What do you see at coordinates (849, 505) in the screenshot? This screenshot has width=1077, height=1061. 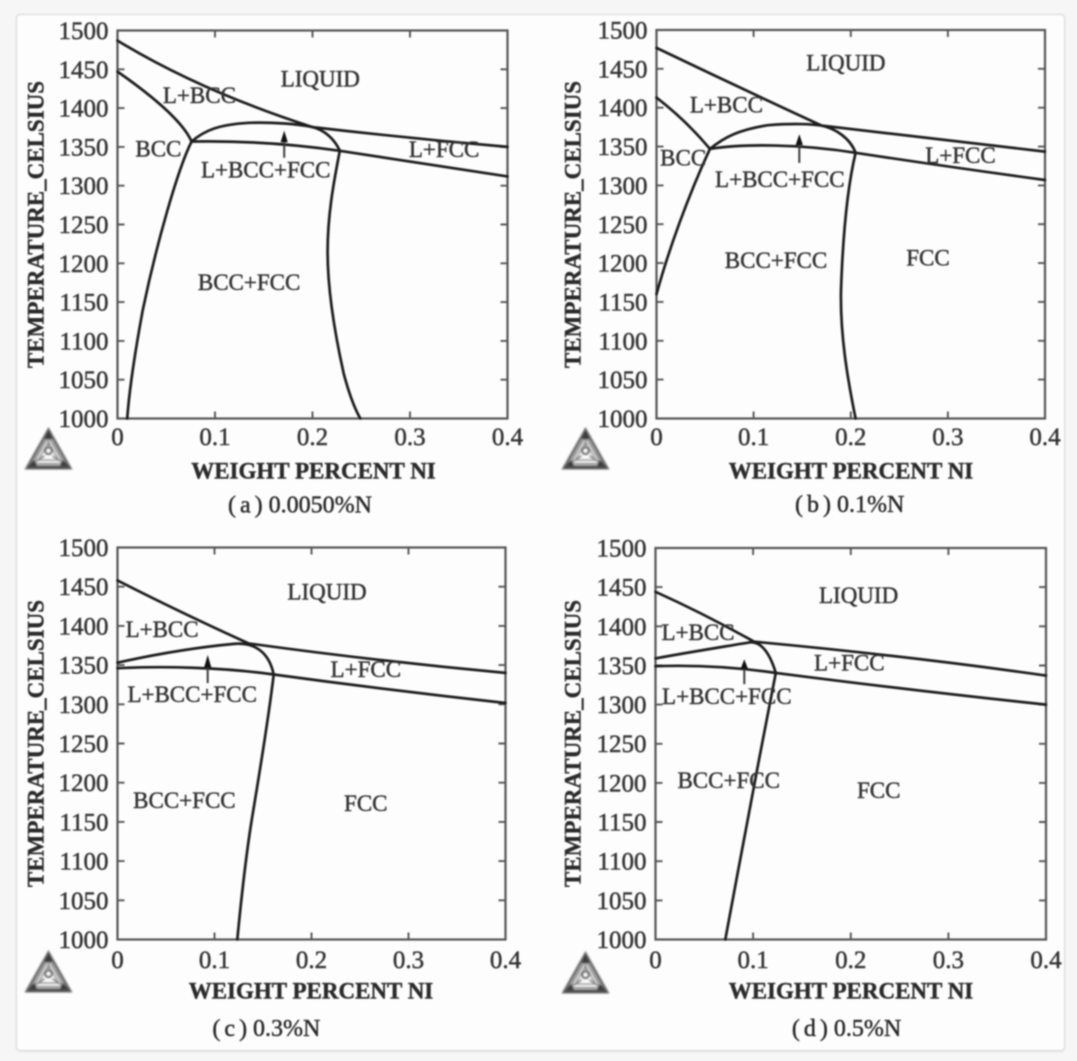 I see `svg-text: (b) 0.1%N` at bounding box center [849, 505].